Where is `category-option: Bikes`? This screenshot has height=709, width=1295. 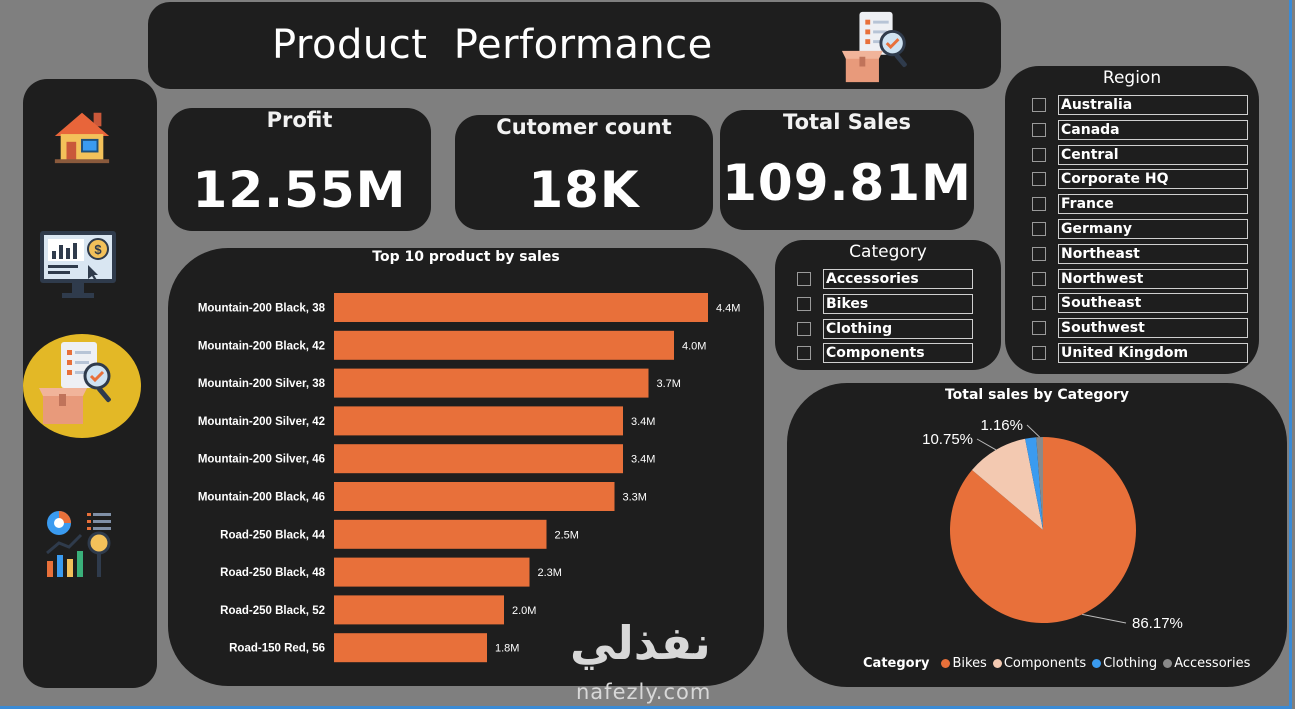 category-option: Bikes is located at coordinates (885, 303).